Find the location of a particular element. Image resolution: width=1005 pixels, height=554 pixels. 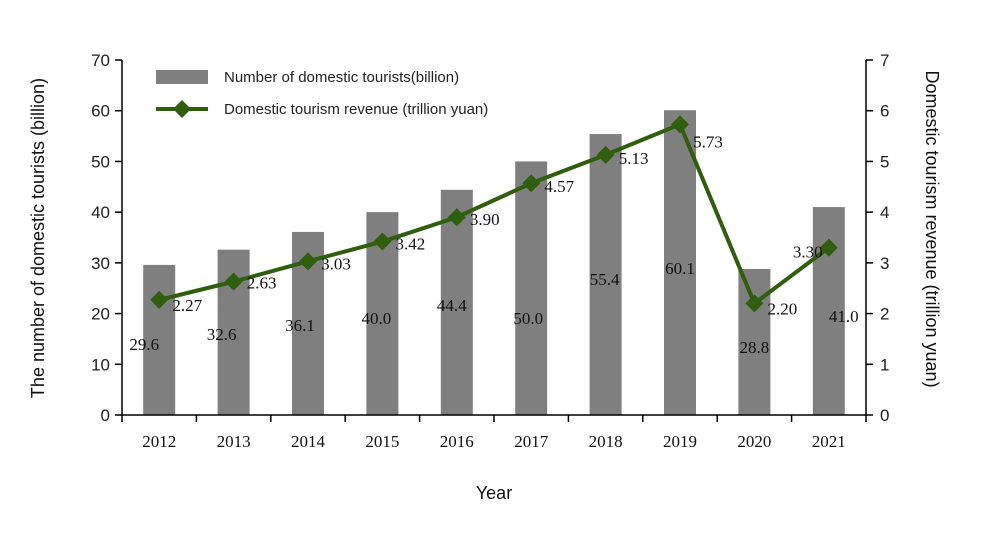

x-tick-label: 2016 is located at coordinates (457, 441).